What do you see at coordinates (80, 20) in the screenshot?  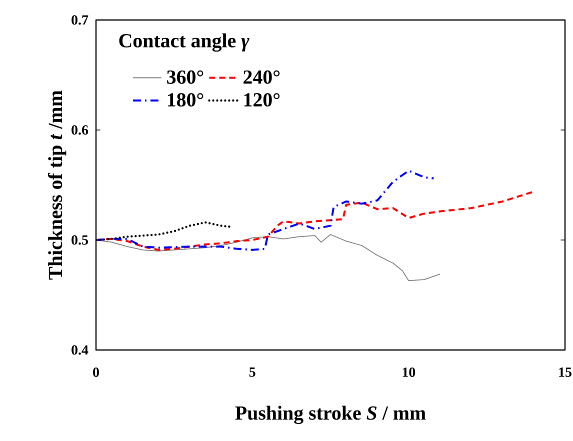 I see `y-tick-label: 0.7` at bounding box center [80, 20].